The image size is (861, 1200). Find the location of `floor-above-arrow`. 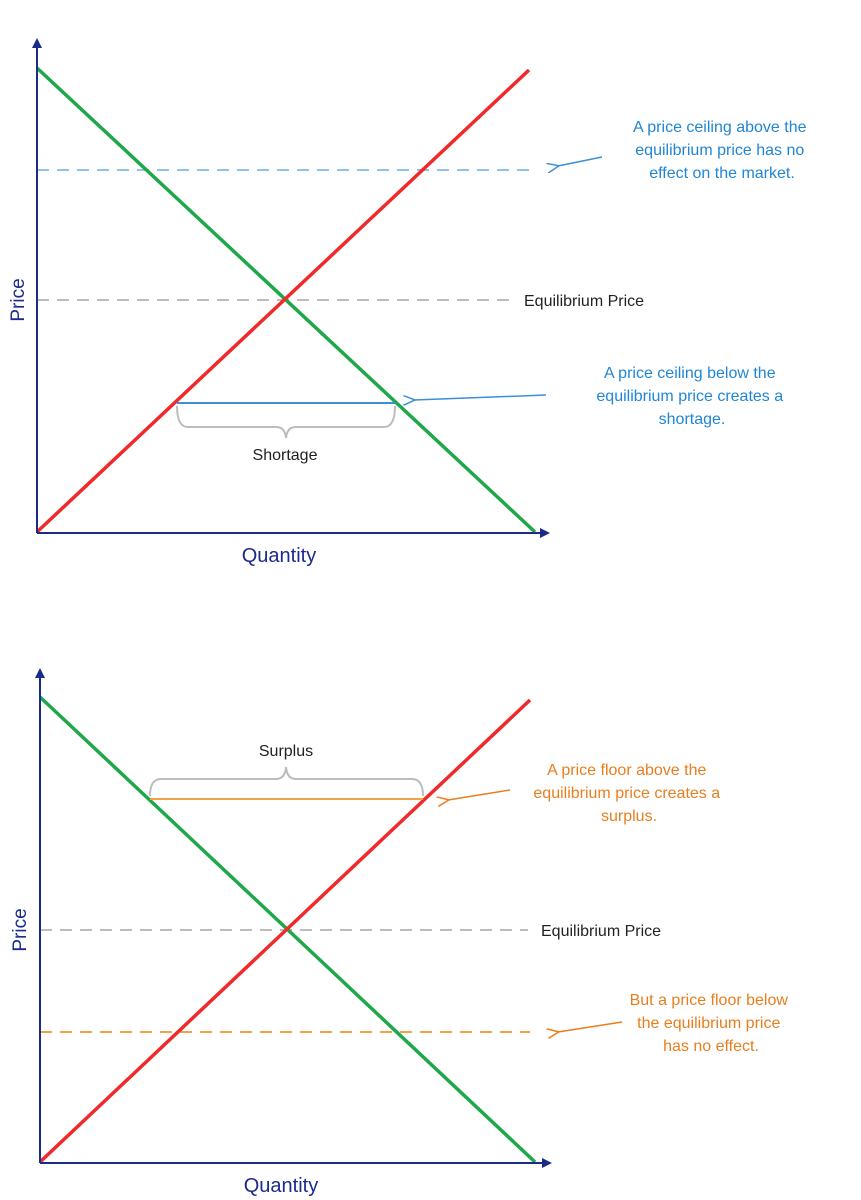

floor-above-arrow is located at coordinates (479, 794).